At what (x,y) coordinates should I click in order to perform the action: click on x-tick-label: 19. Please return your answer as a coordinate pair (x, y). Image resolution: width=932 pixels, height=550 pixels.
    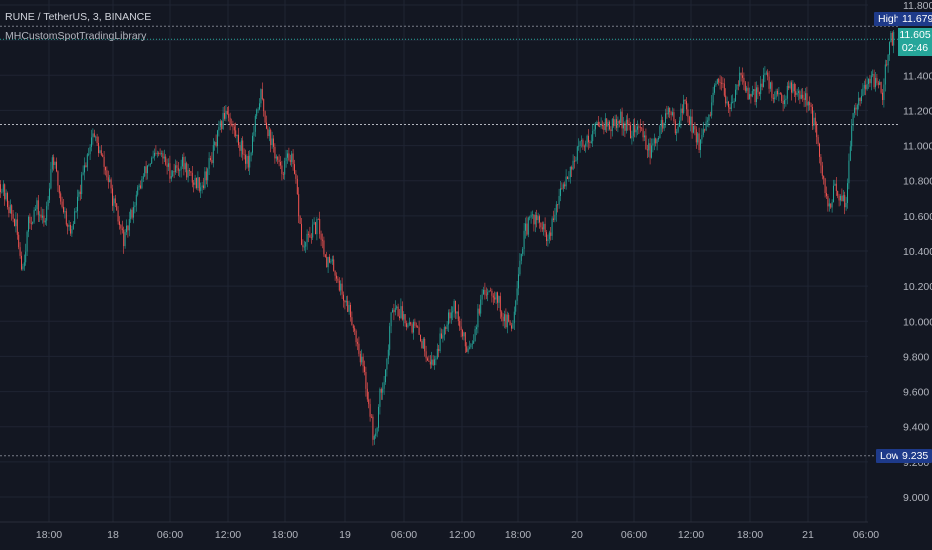
    Looking at the image, I should click on (345, 535).